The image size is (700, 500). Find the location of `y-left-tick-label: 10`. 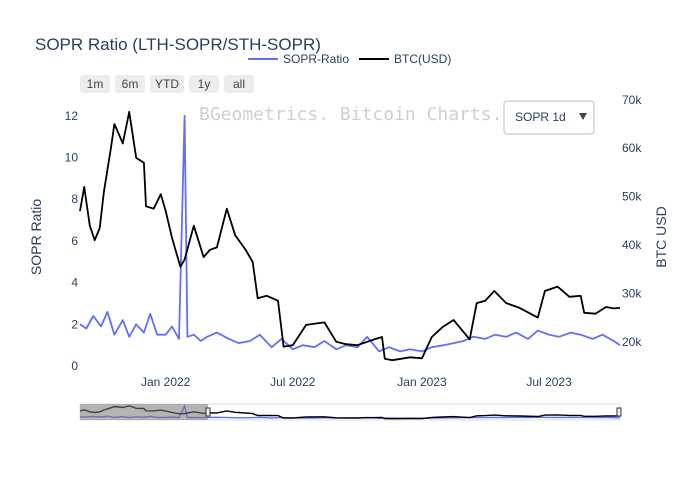

y-left-tick-label: 10 is located at coordinates (72, 158).